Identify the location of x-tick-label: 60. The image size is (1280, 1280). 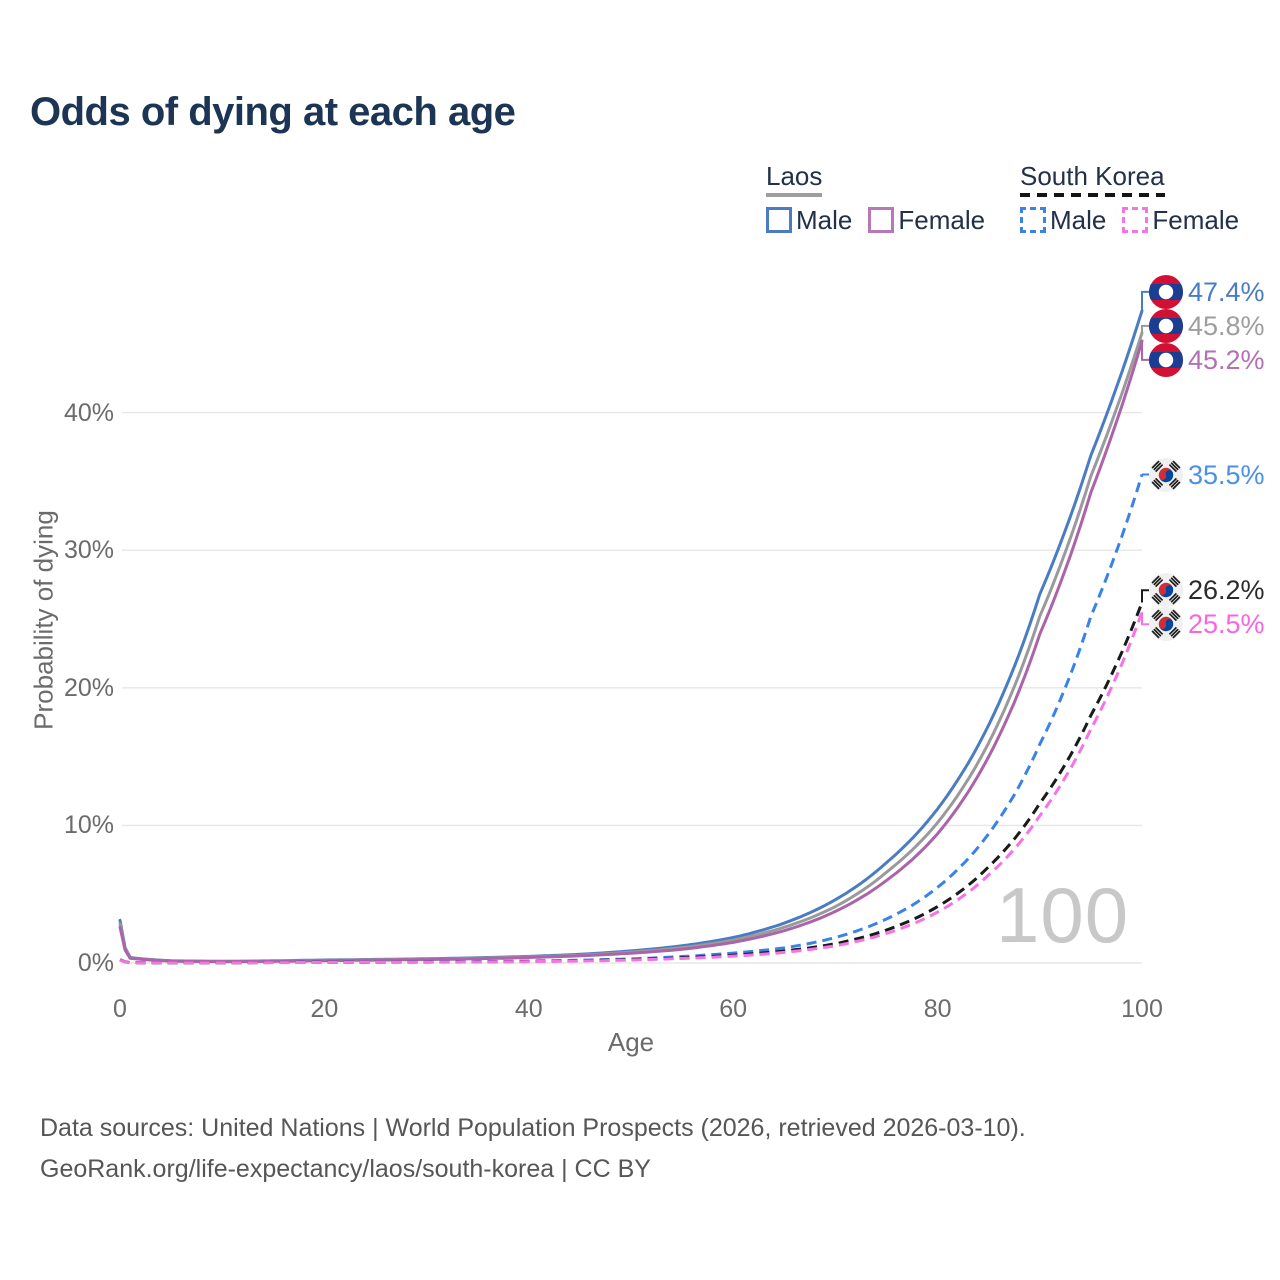
(733, 1009).